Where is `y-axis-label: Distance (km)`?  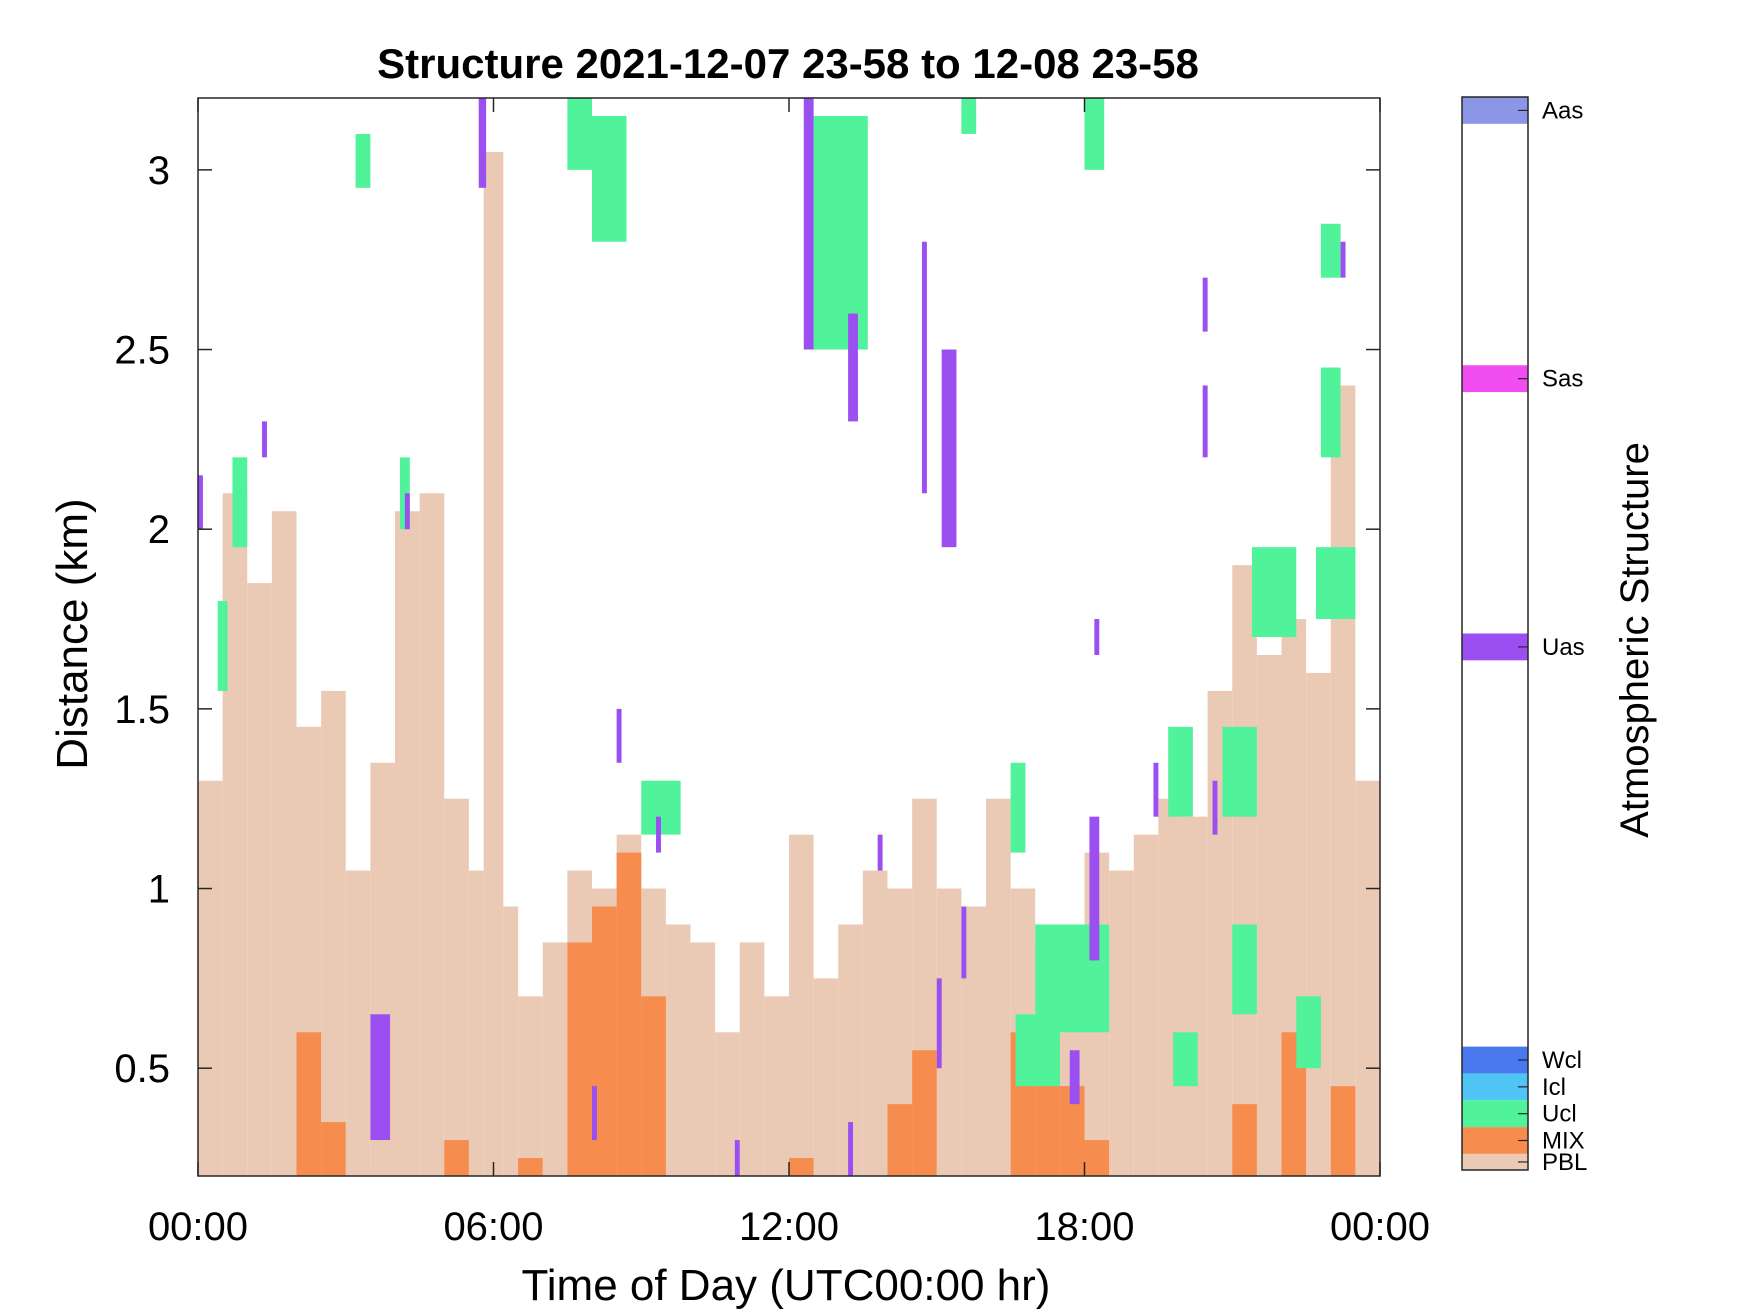
y-axis-label: Distance (km) is located at coordinates (72, 633).